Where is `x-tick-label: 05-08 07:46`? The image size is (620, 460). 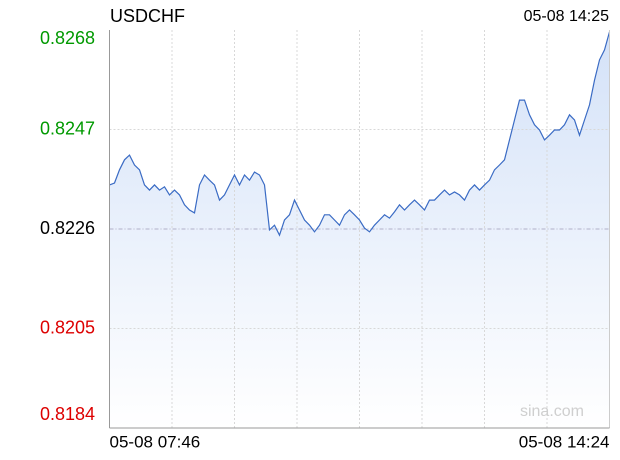
x-tick-label: 05-08 07:46 is located at coordinates (155, 441).